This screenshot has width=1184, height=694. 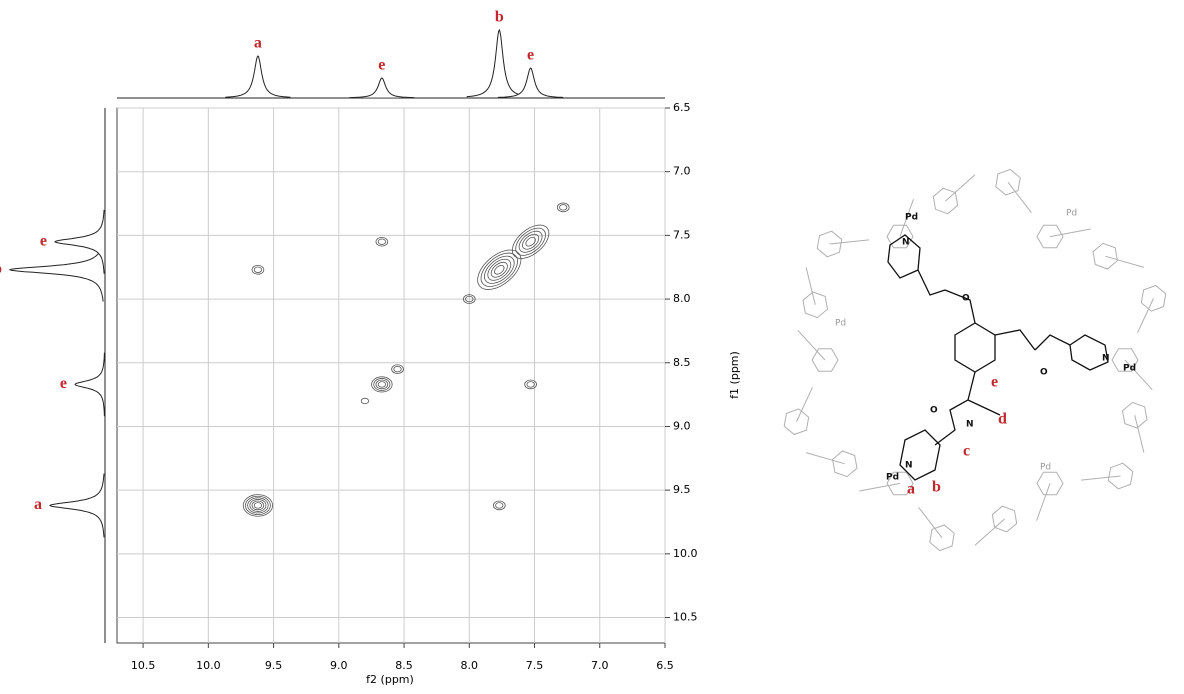 What do you see at coordinates (470, 665) in the screenshot?
I see `x-tick-label: 8.0` at bounding box center [470, 665].